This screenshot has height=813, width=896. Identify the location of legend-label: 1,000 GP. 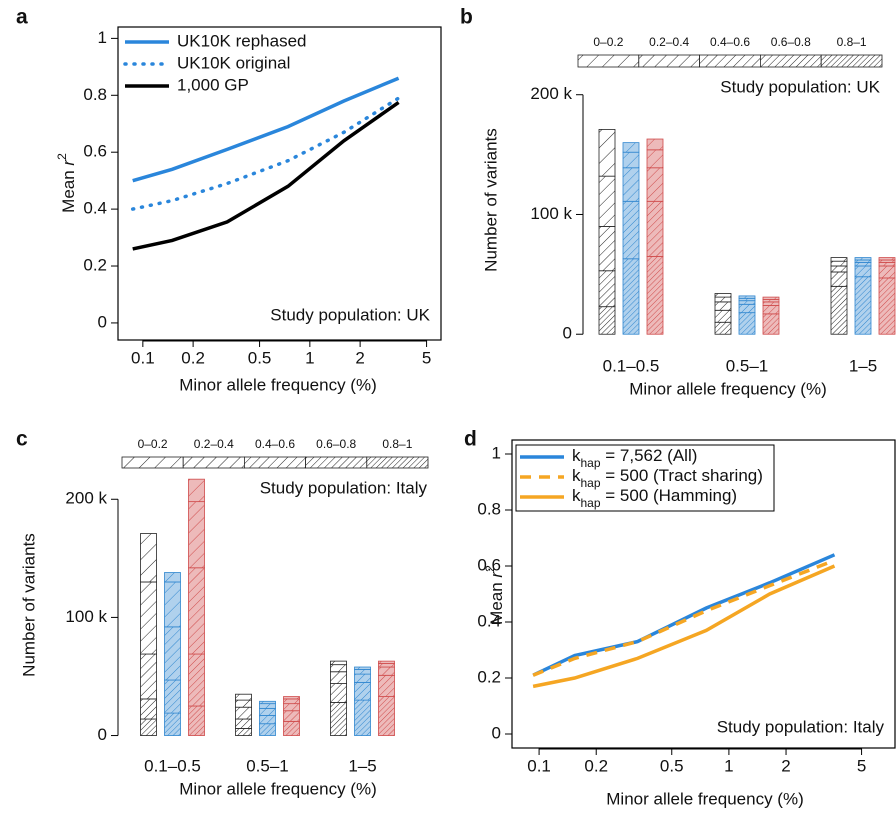
(213, 84).